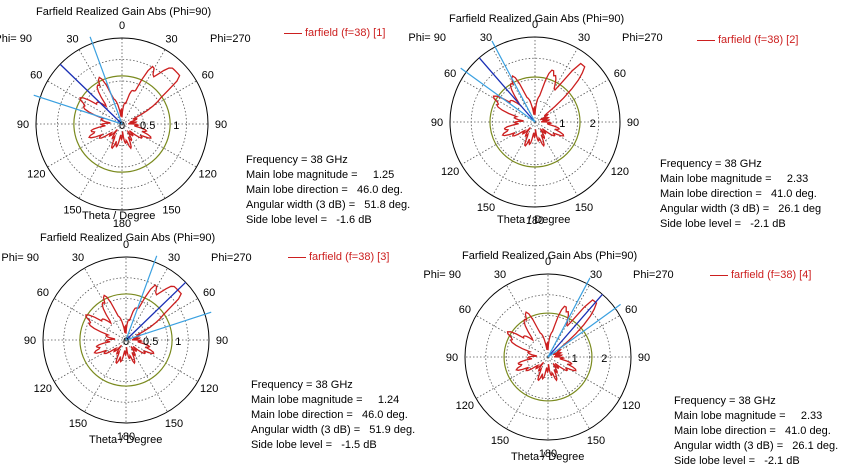 The width and height of the screenshot is (844, 469). Describe the element at coordinates (309, 220) in the screenshot. I see `info-sidelobe: Side lobe level = -1.6 dB` at that location.